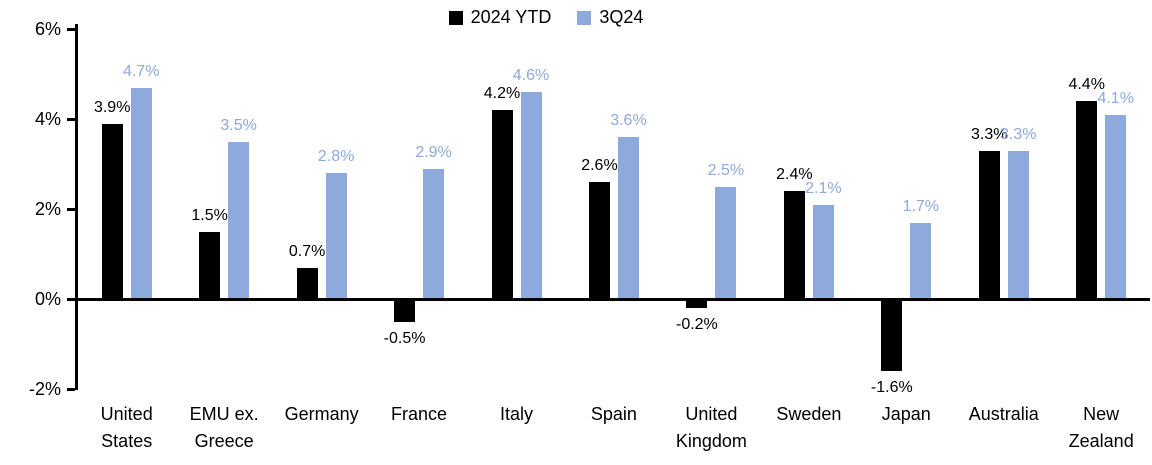  I want to click on bar-label-2024-ytd-sweden: 2.4%, so click(794, 174).